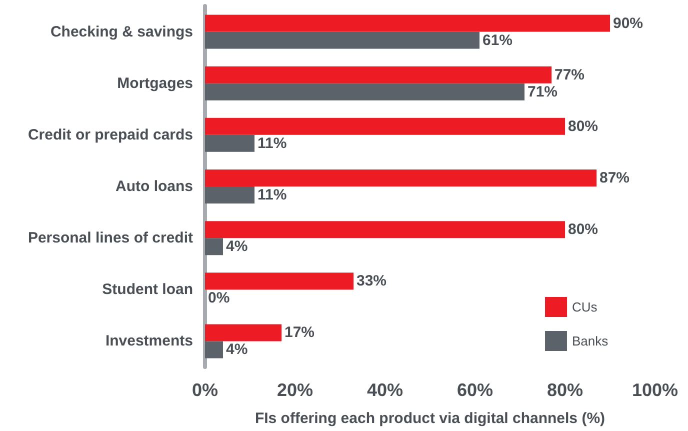 The image size is (688, 431). What do you see at coordinates (569, 75) in the screenshot?
I see `data-label: 77%` at bounding box center [569, 75].